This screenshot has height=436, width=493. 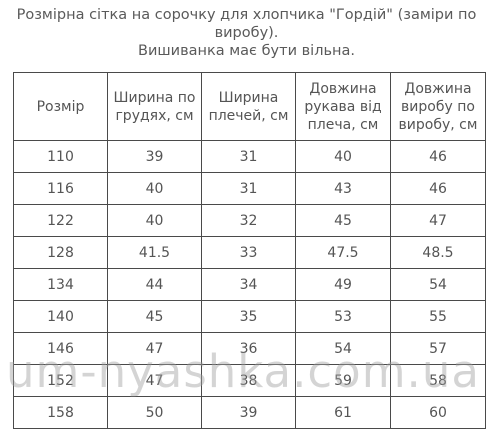 I want to click on cell-shoulder-width: 36, so click(x=248, y=348).